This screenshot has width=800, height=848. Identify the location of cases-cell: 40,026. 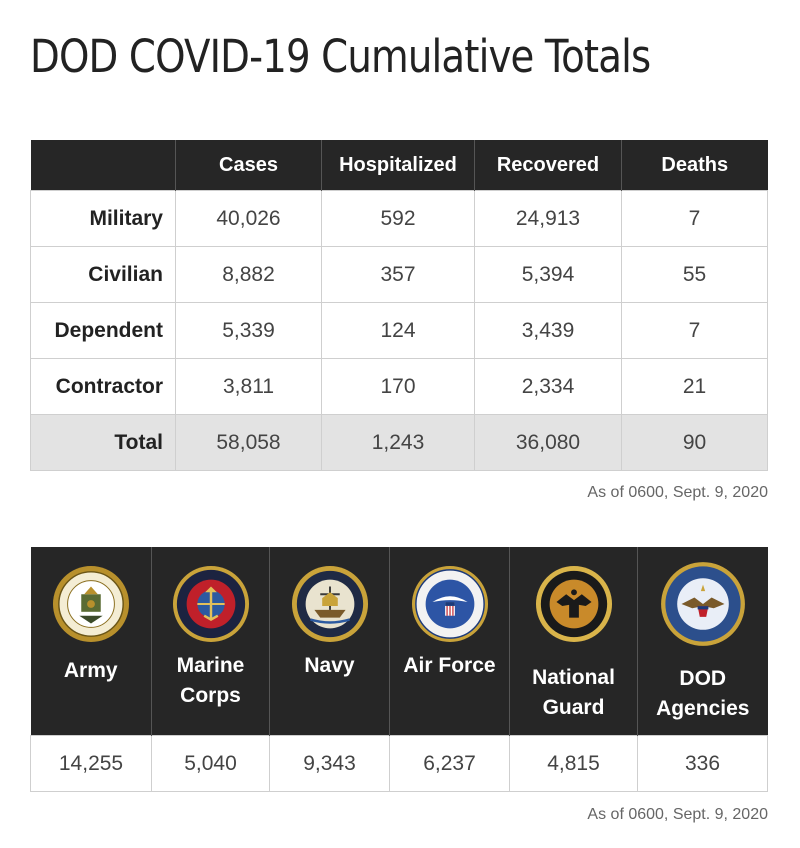
(248, 218).